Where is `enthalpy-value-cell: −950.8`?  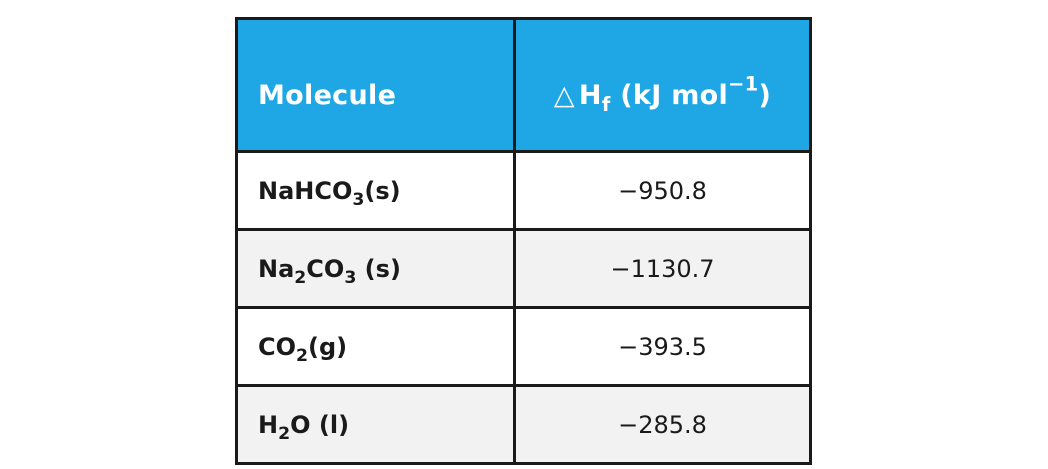 enthalpy-value-cell: −950.8 is located at coordinates (662, 190).